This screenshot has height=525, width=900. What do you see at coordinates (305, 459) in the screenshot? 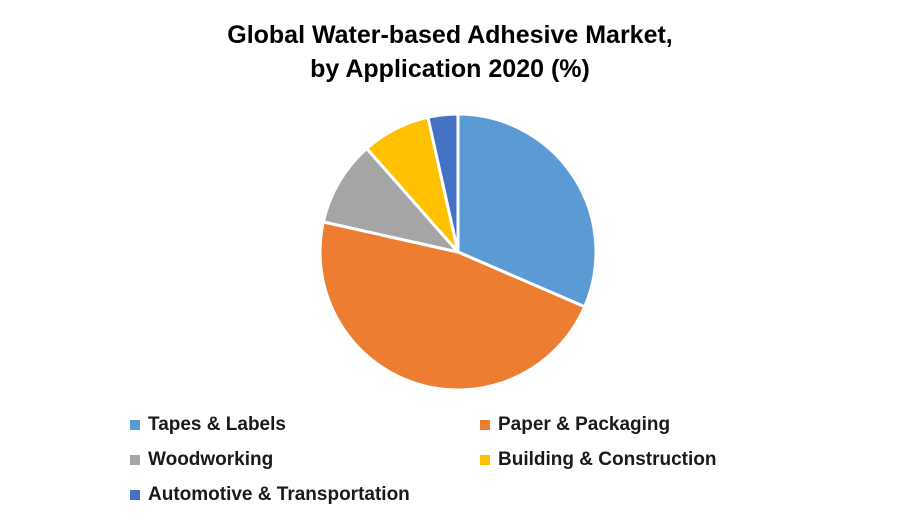
I see `legend-item-woodworking: Woodworking` at bounding box center [305, 459].